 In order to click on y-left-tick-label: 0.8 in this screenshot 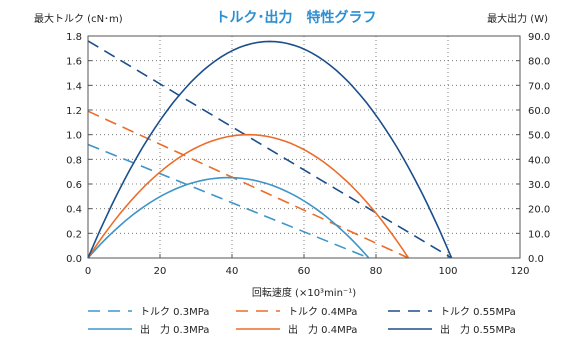, I will do `click(74, 160)`.